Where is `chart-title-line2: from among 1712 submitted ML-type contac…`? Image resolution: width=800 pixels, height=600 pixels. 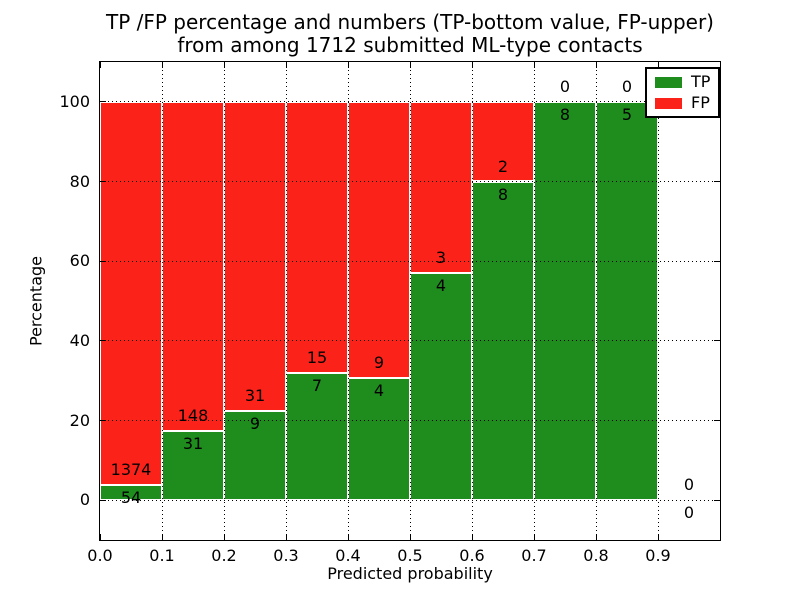 chart-title-line2: from among 1712 submitted ML-type contac… is located at coordinates (410, 45).